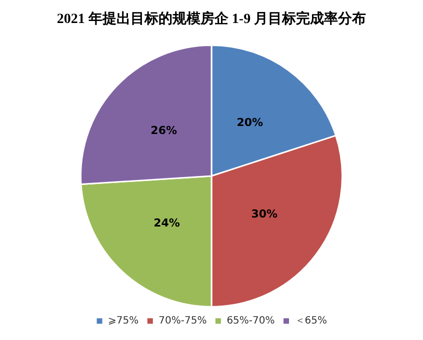 The width and height of the screenshot is (423, 340). I want to click on legend-label: ⩾75%, so click(123, 321).